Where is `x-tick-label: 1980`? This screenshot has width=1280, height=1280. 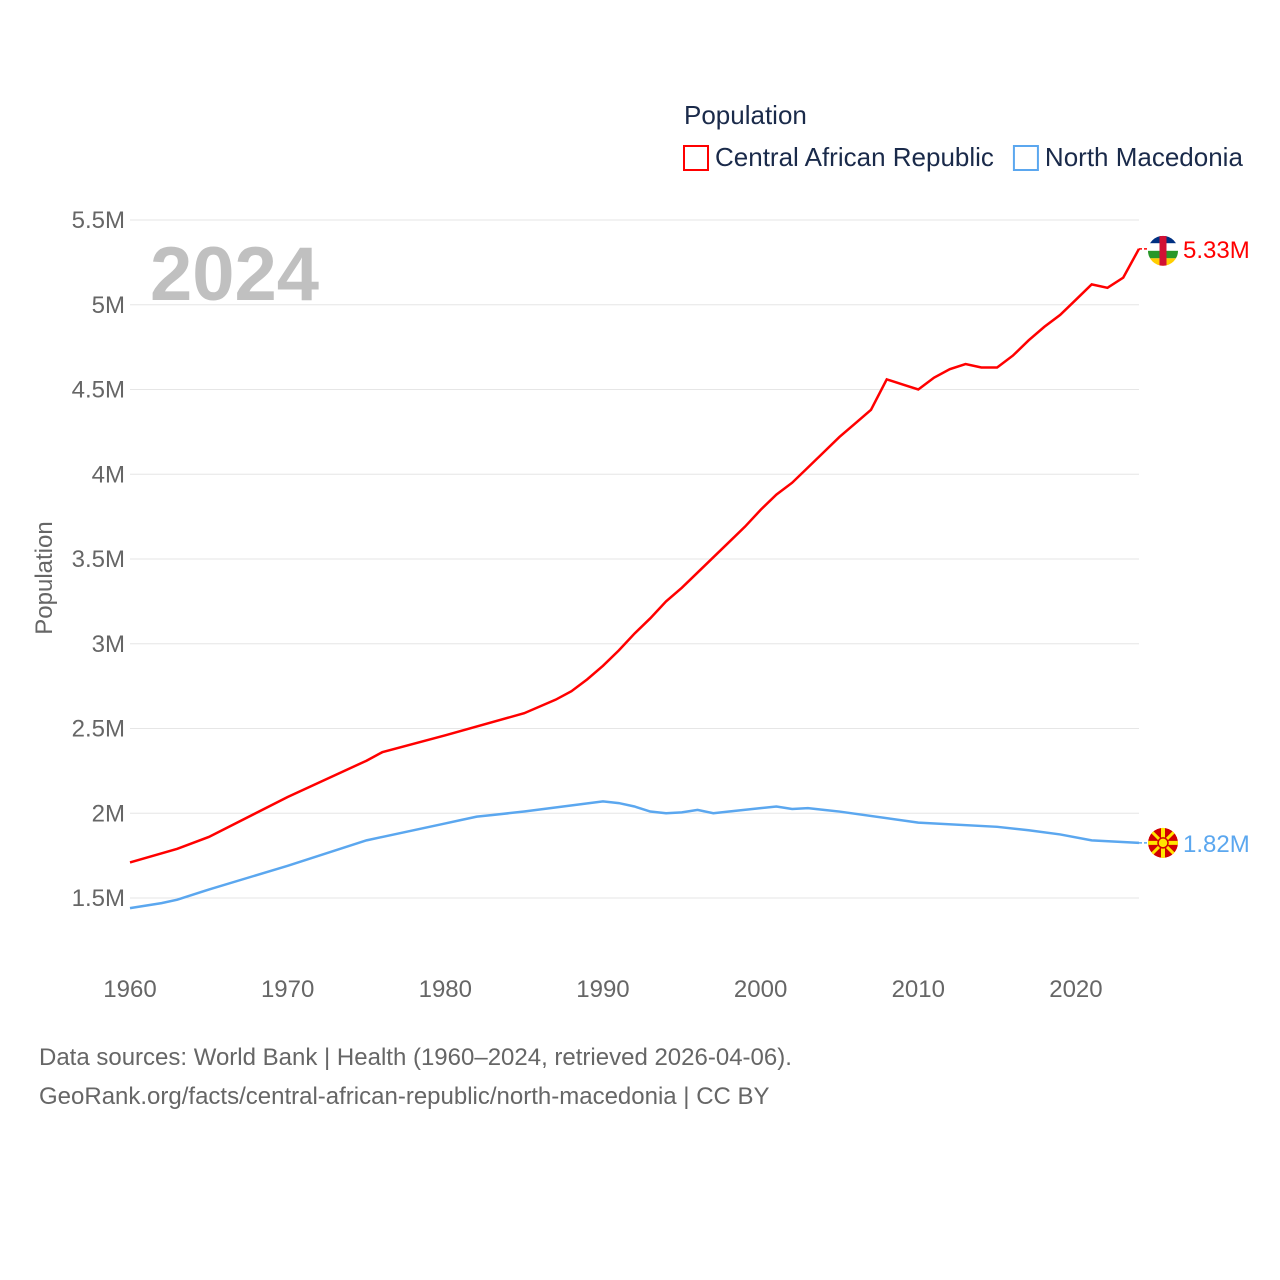
x-tick-label: 1980 is located at coordinates (445, 989).